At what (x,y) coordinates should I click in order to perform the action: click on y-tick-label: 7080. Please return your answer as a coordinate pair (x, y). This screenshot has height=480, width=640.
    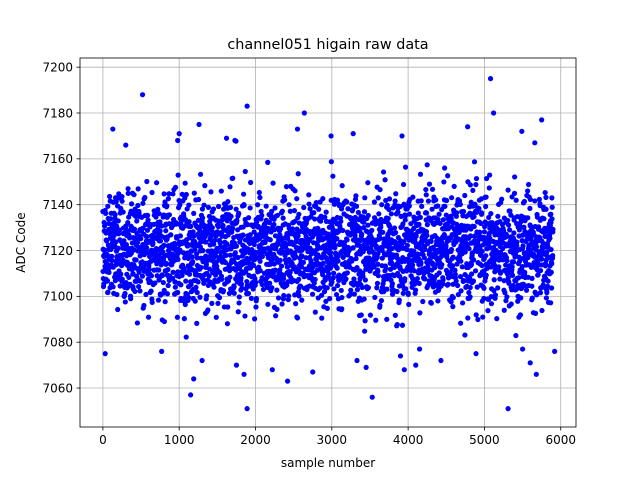
    Looking at the image, I should click on (57, 342).